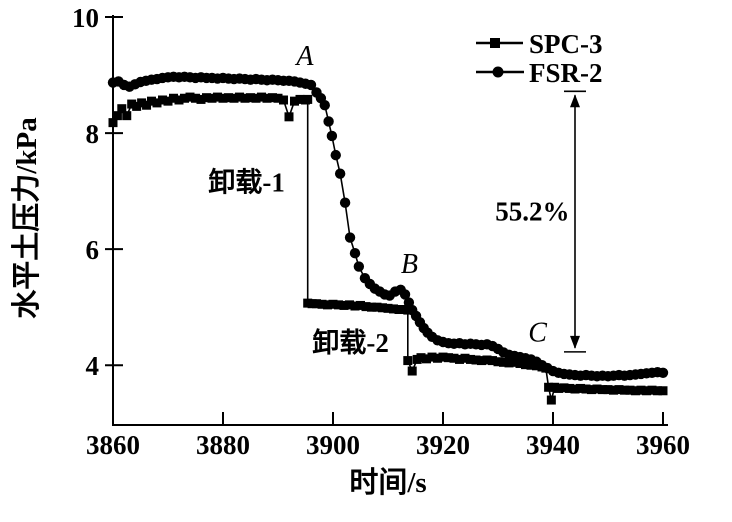 This screenshot has height=522, width=732. I want to click on x-tick-label: 3860, so click(113, 445).